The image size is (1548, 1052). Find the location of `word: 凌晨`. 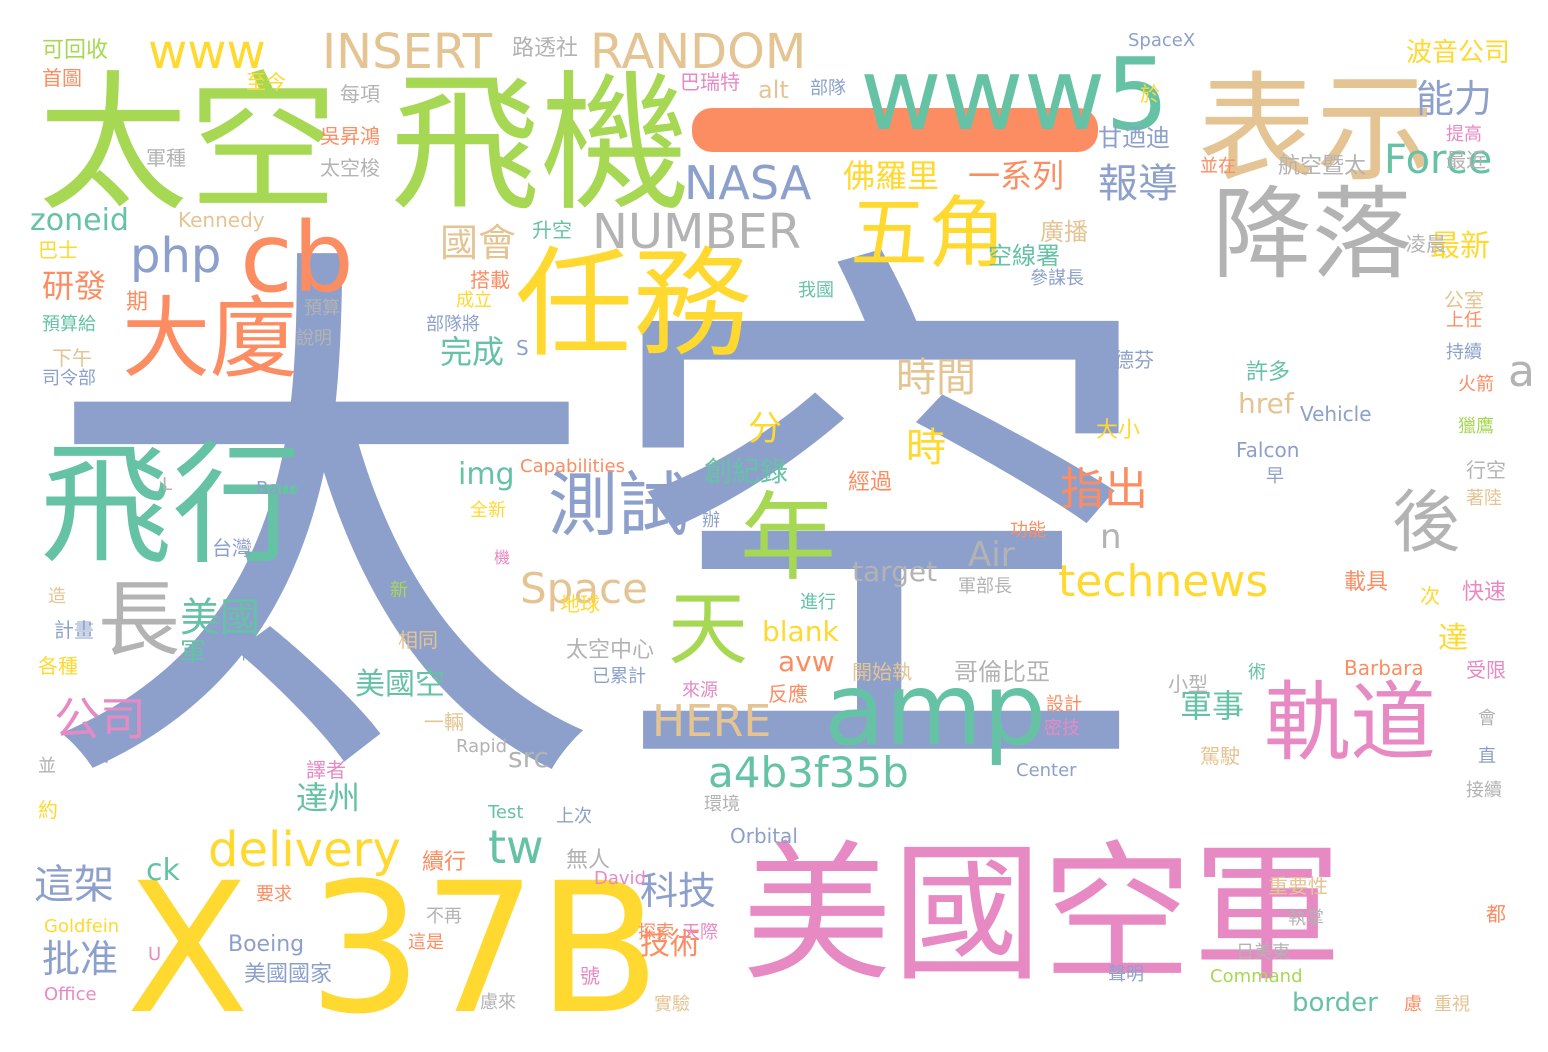

word: 凌晨 is located at coordinates (1426, 244).